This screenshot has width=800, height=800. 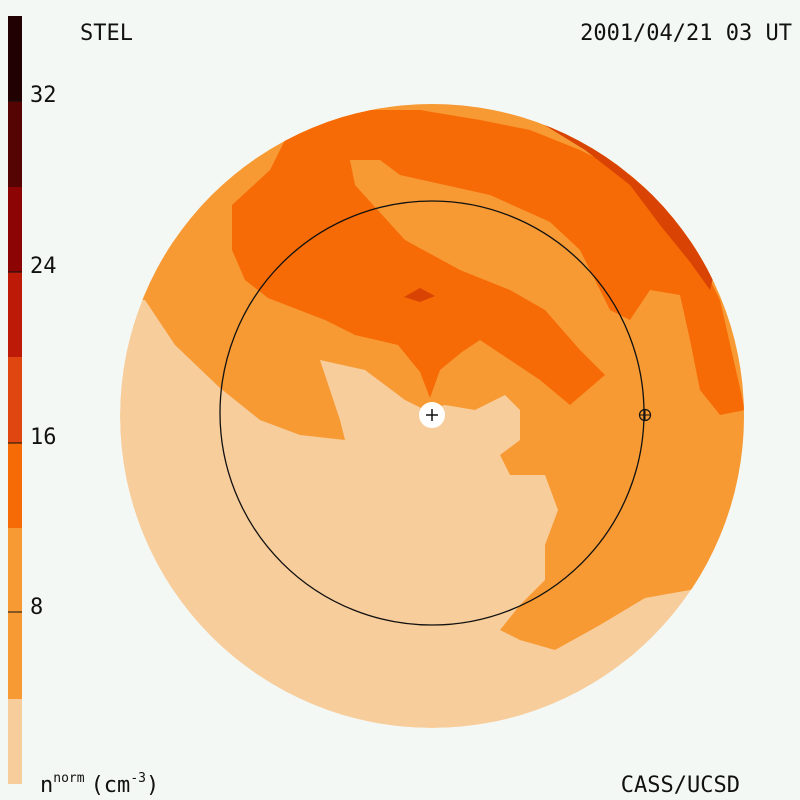 What do you see at coordinates (645, 415) in the screenshot?
I see `earth-symbol` at bounding box center [645, 415].